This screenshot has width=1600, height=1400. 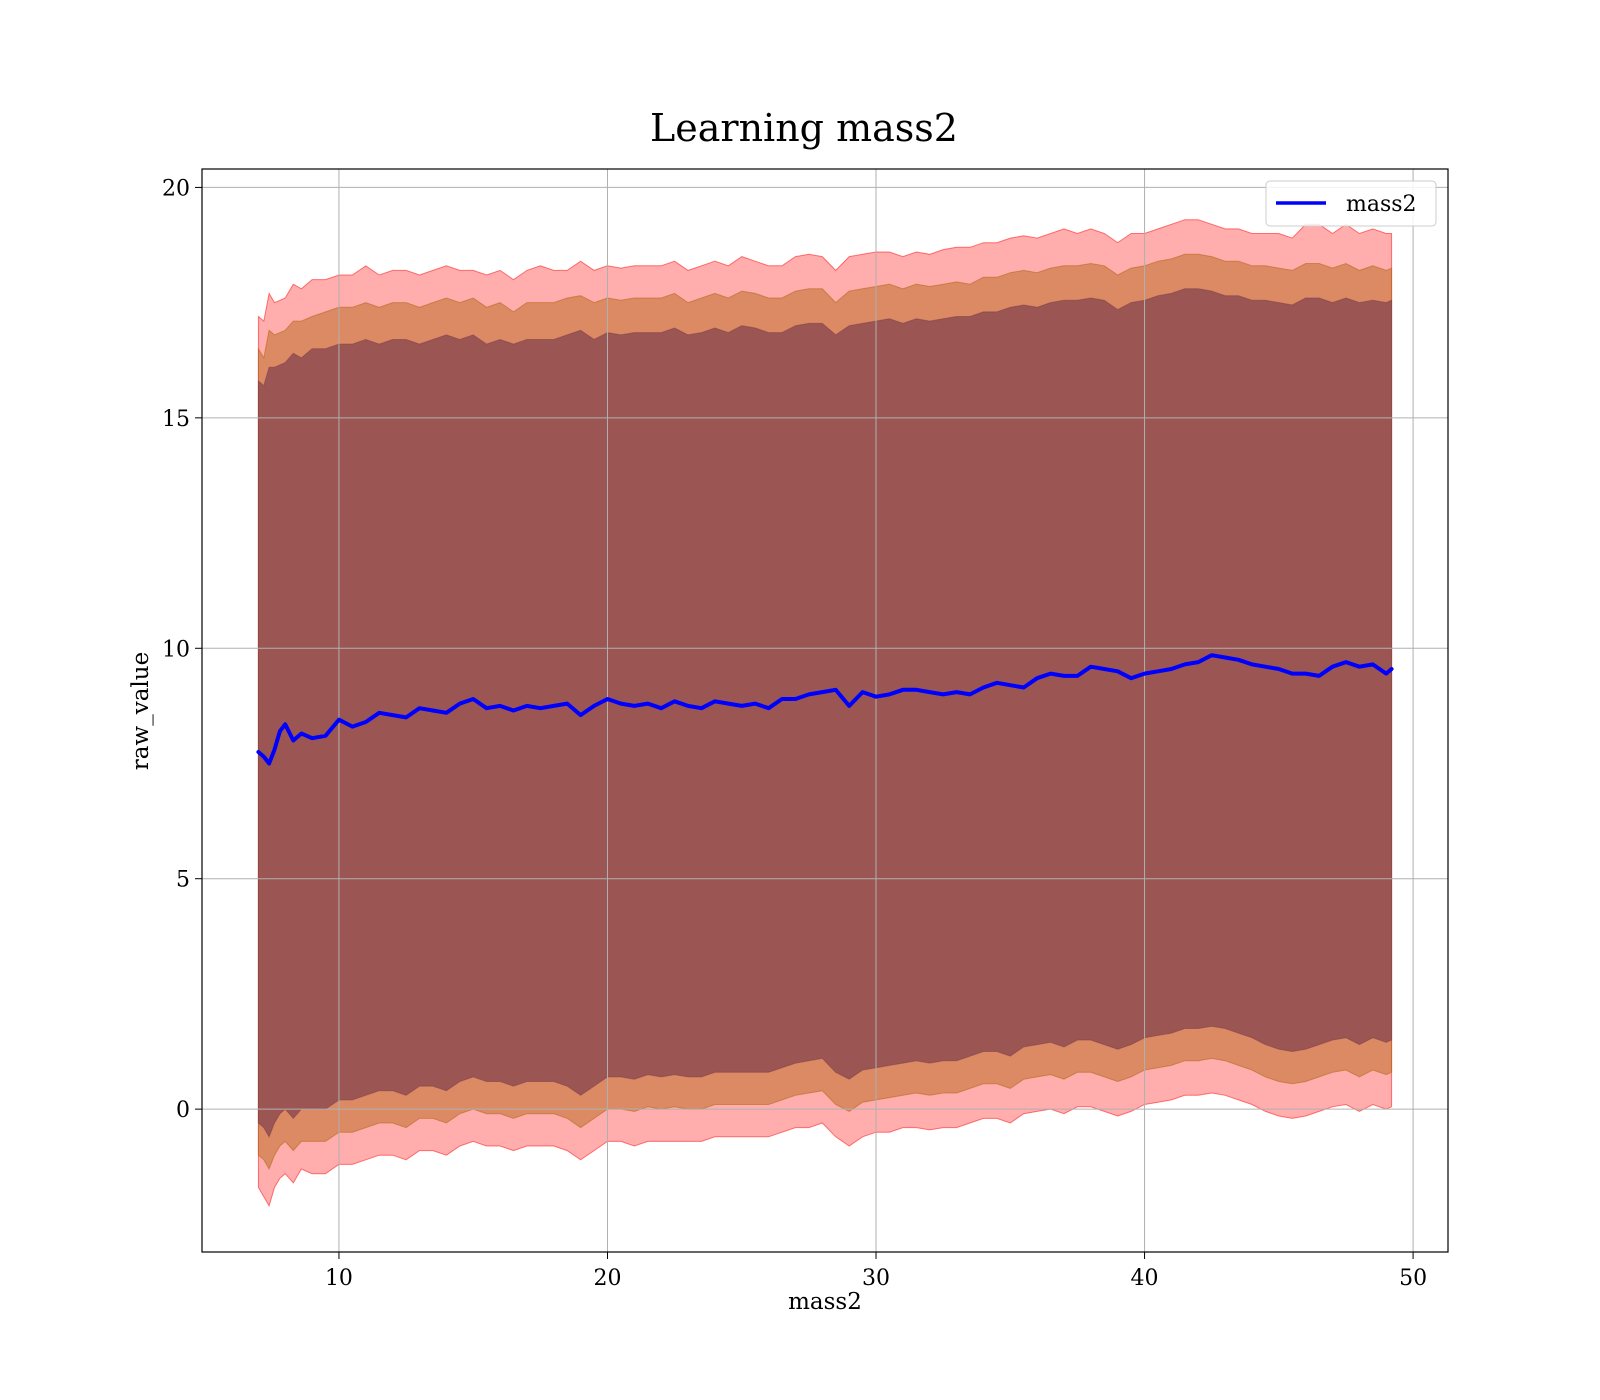 I want to click on legend: mass2, so click(x=1351, y=203).